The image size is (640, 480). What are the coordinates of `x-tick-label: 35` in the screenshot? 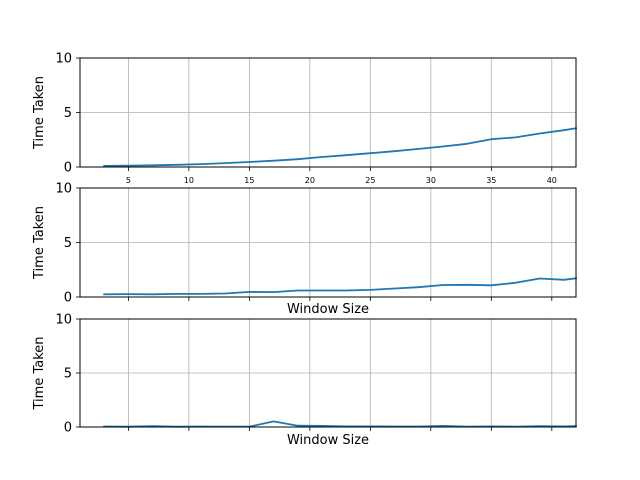 It's located at (491, 180).